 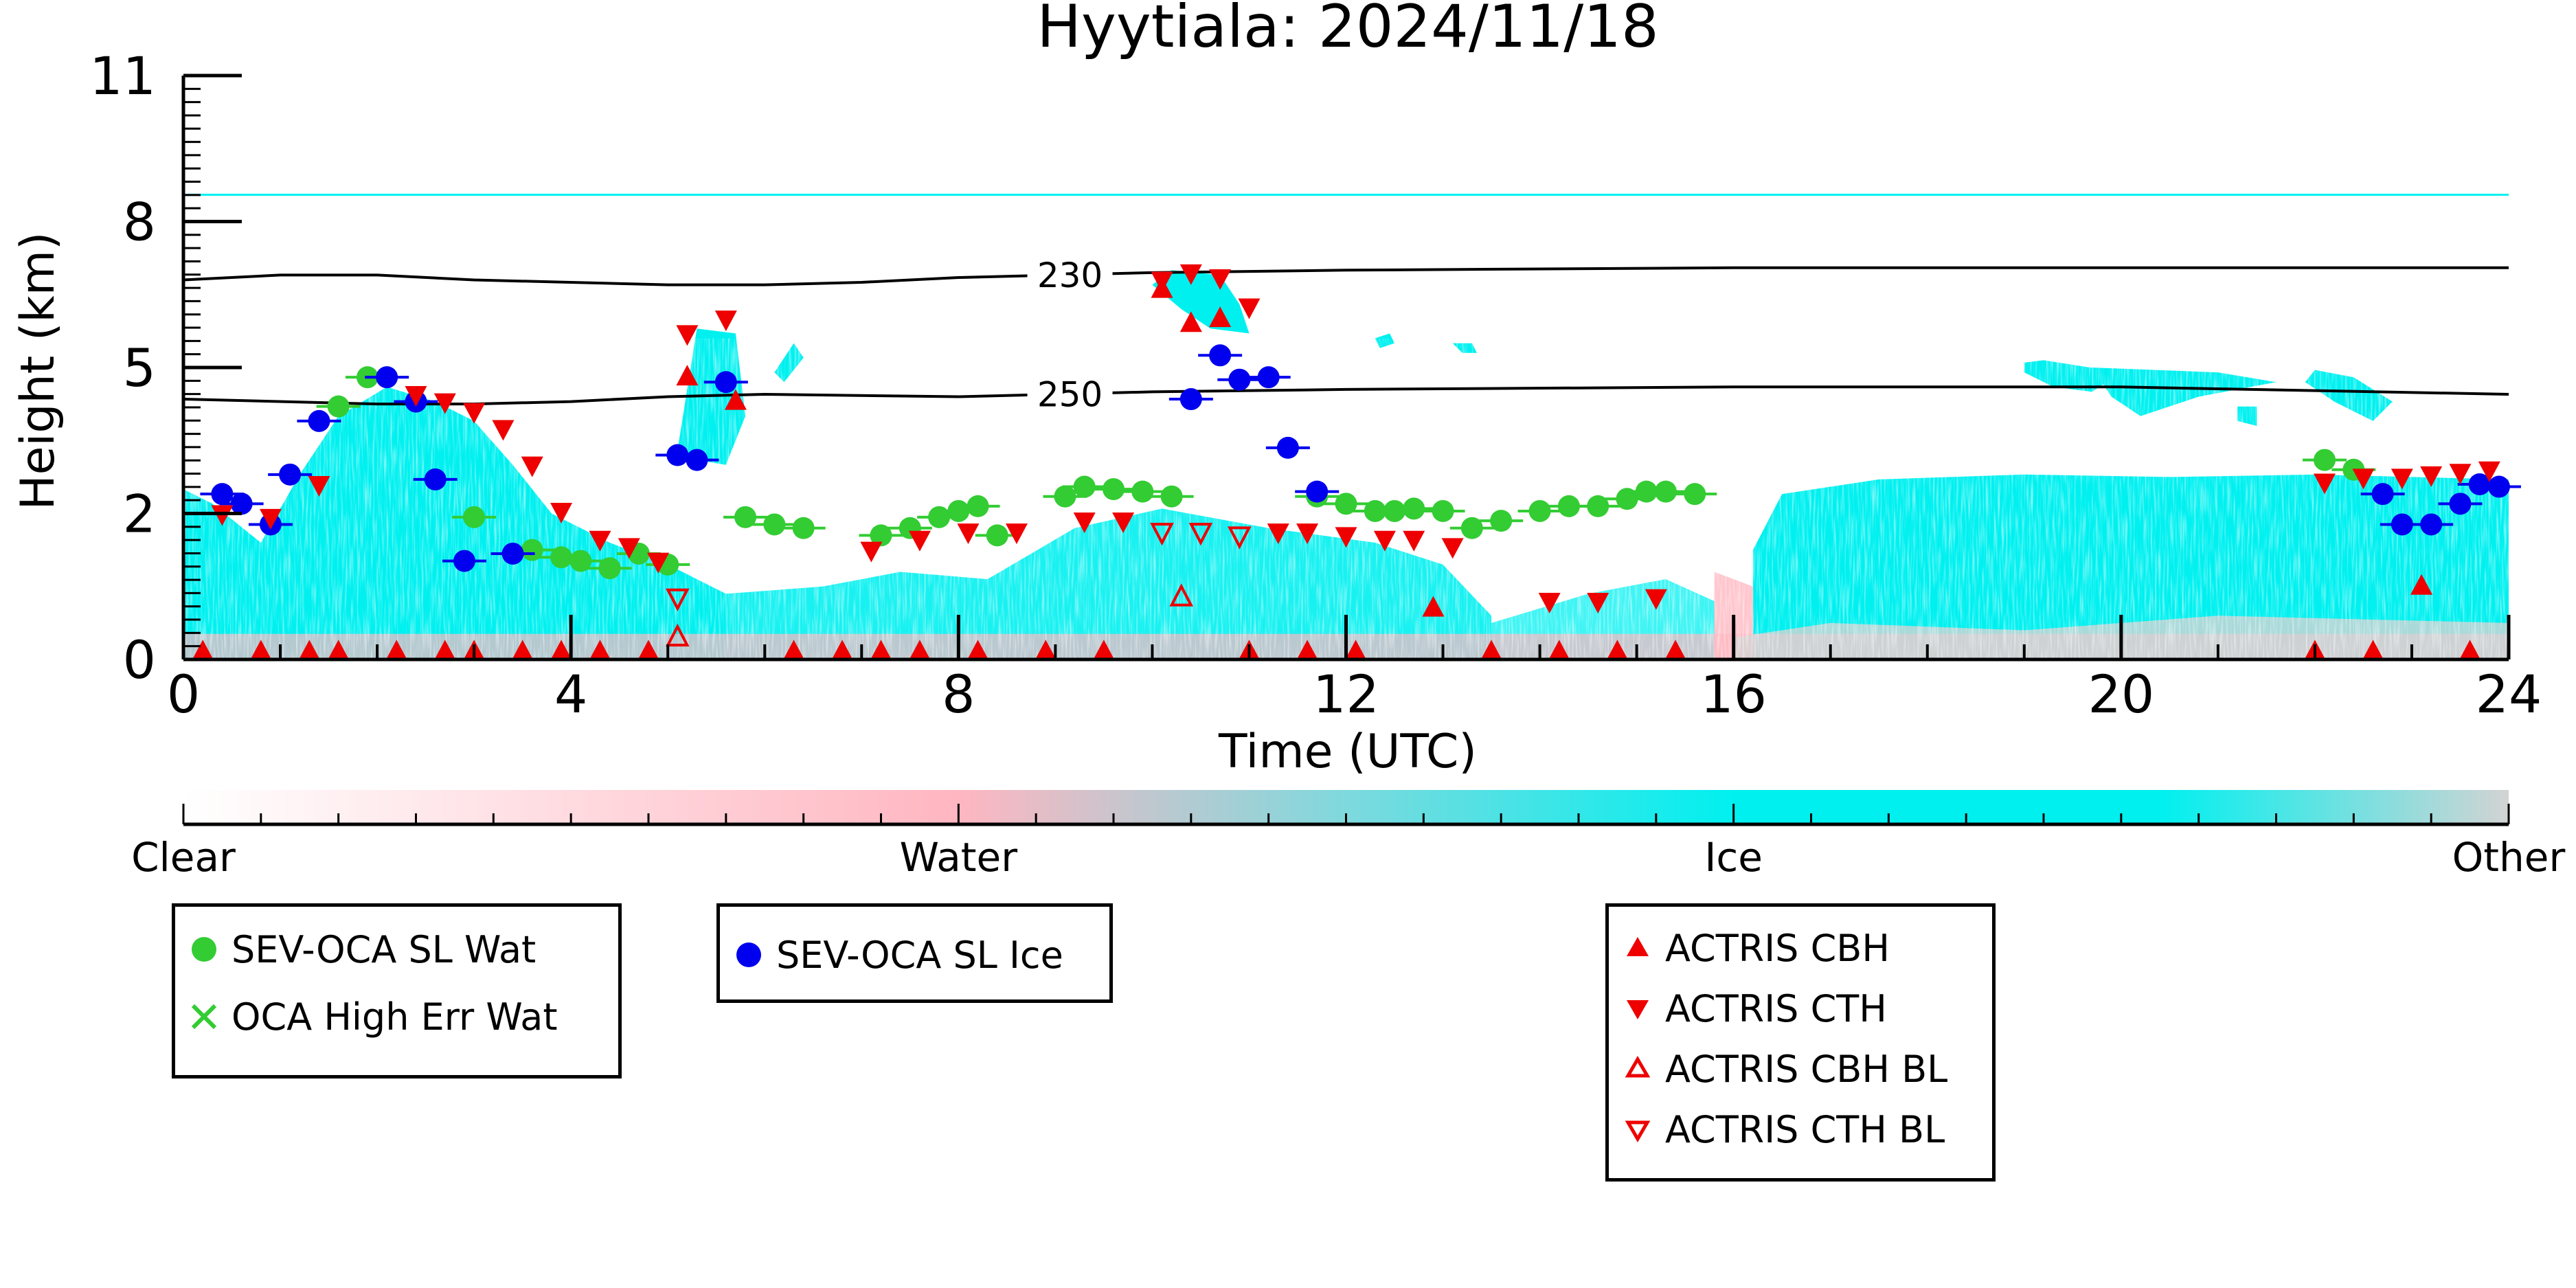 What do you see at coordinates (204, 1017) in the screenshot?
I see `green-x-icon` at bounding box center [204, 1017].